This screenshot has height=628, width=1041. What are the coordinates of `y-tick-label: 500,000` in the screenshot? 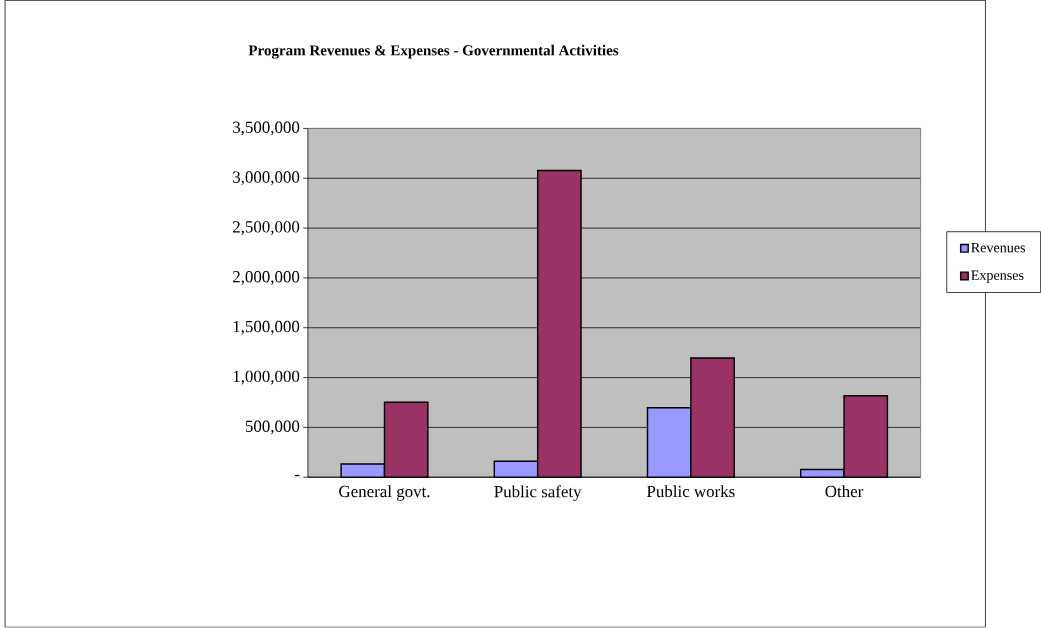 It's located at (272, 427).